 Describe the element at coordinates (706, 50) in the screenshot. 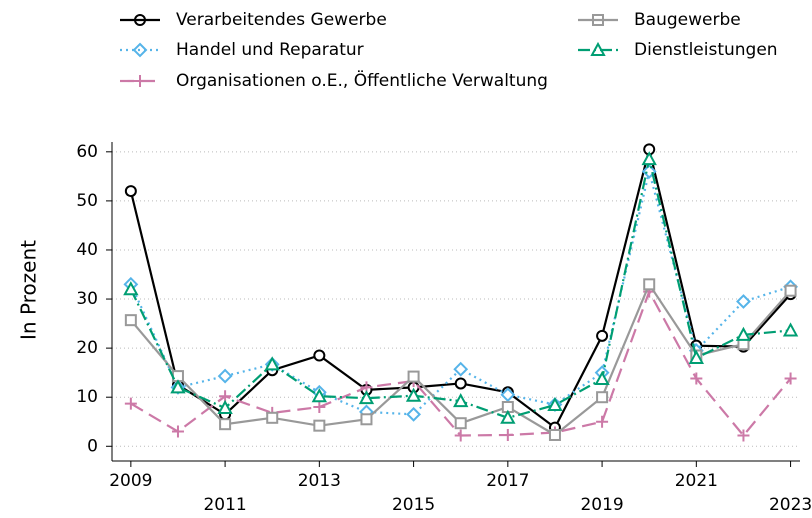

I see `legend-label: Dienstleistungen` at that location.